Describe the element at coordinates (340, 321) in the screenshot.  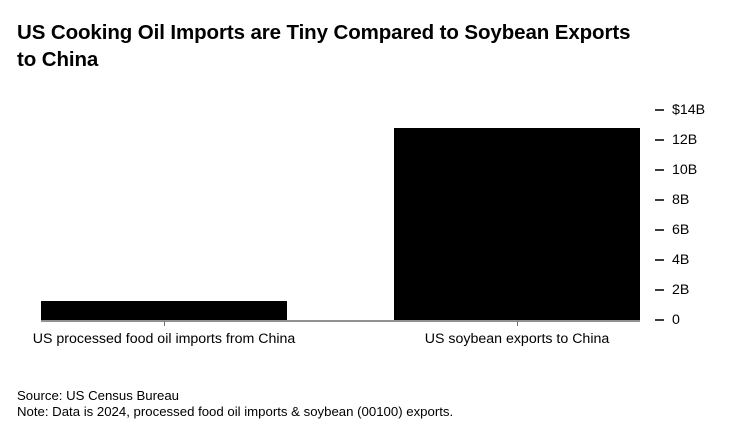
I see `x-axis-baseline` at that location.